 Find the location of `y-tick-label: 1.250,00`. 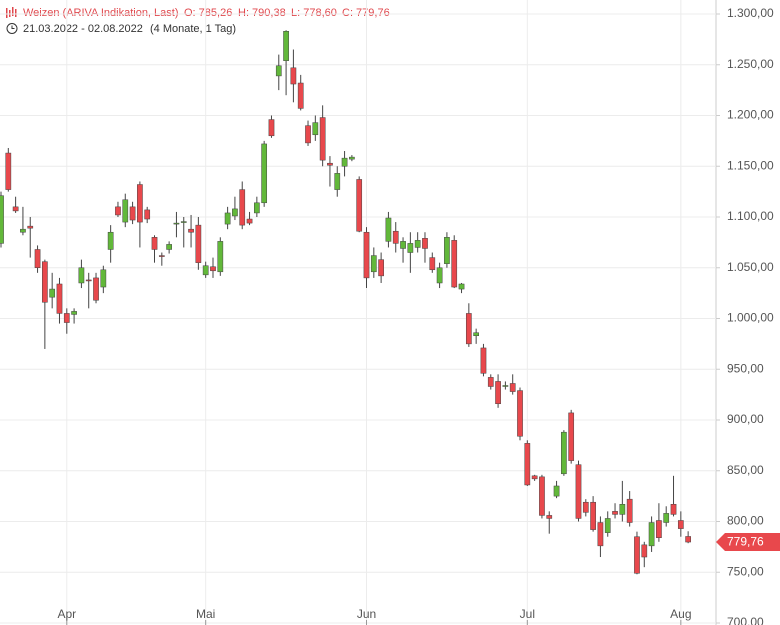

y-tick-label: 1.250,00 is located at coordinates (750, 64).